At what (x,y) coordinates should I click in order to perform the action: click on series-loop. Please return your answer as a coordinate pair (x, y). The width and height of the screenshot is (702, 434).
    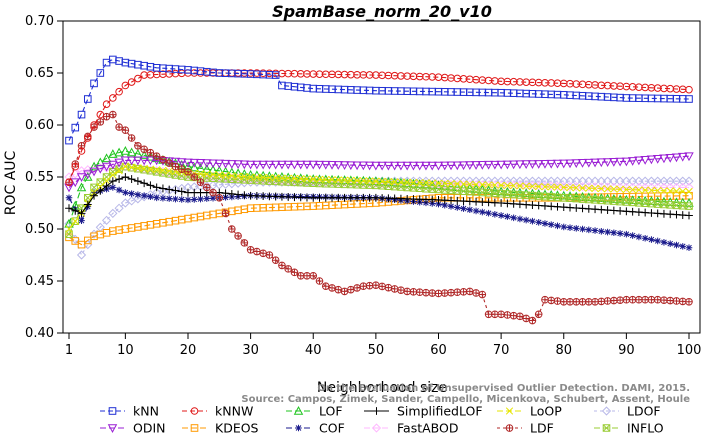
    Looking at the image, I should click on (379, 197).